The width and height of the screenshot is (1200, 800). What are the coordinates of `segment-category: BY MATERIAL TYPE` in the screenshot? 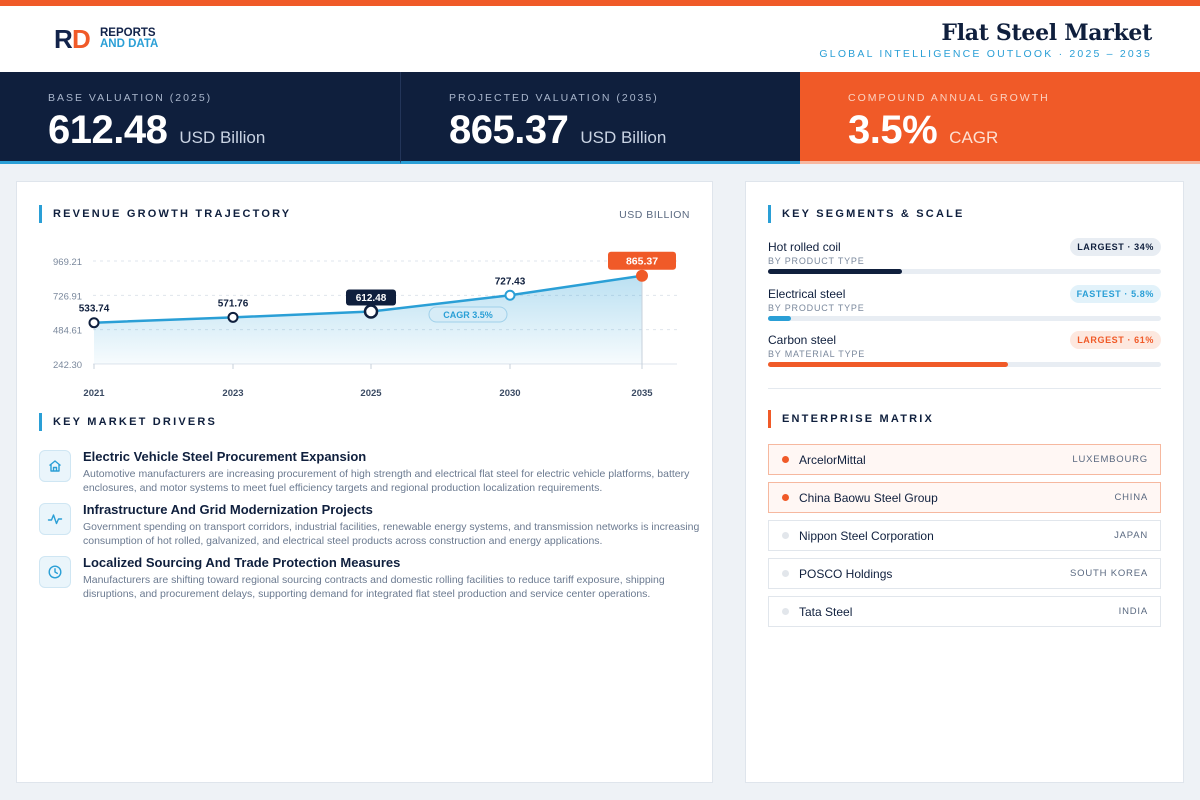 It's located at (816, 354).